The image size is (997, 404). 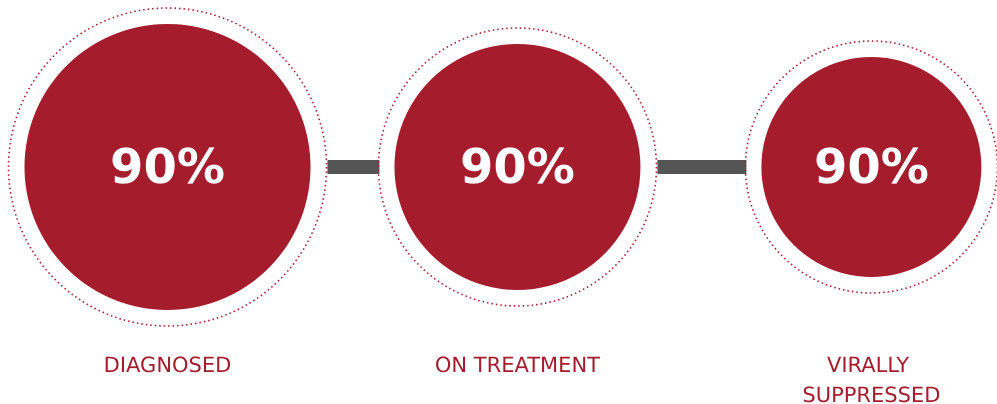 I want to click on category-label: ON TREATMENT, so click(x=517, y=365).